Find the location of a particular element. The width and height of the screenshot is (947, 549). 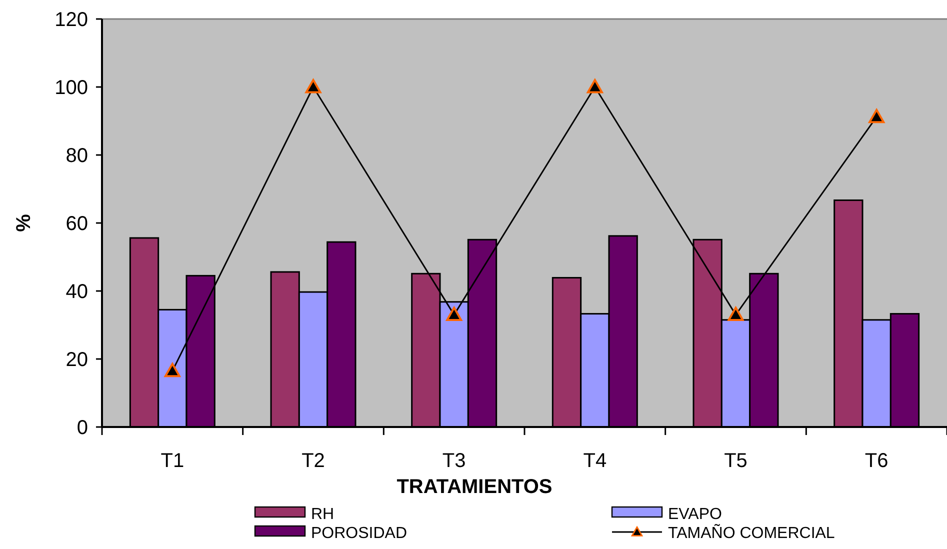

y-tick-label: 80 is located at coordinates (77, 156).